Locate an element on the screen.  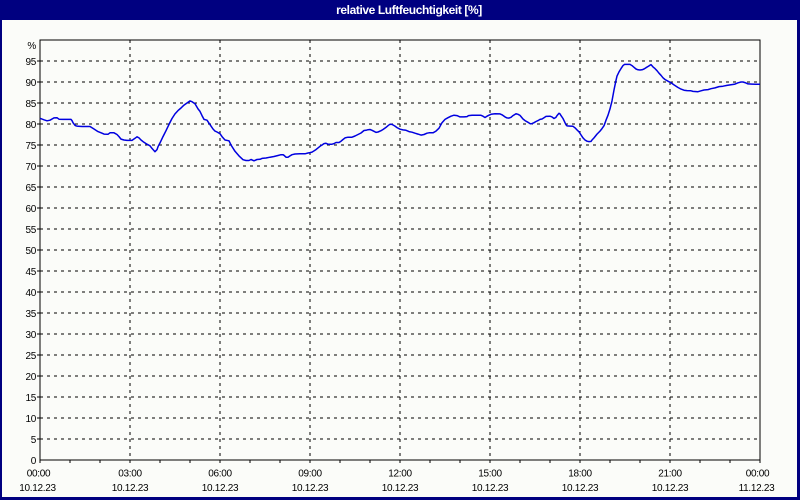
svg-text: 03:00 is located at coordinates (130, 474).